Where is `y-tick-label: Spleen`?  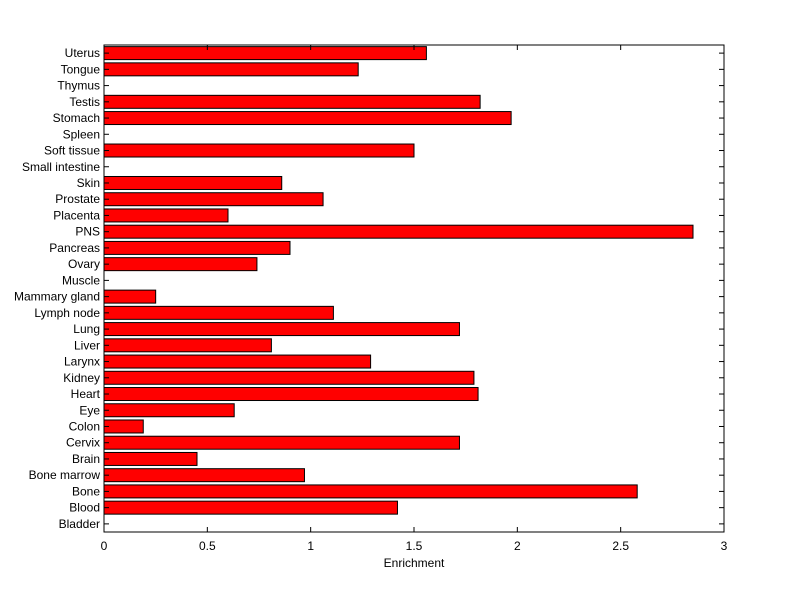 y-tick-label: Spleen is located at coordinates (81, 134).